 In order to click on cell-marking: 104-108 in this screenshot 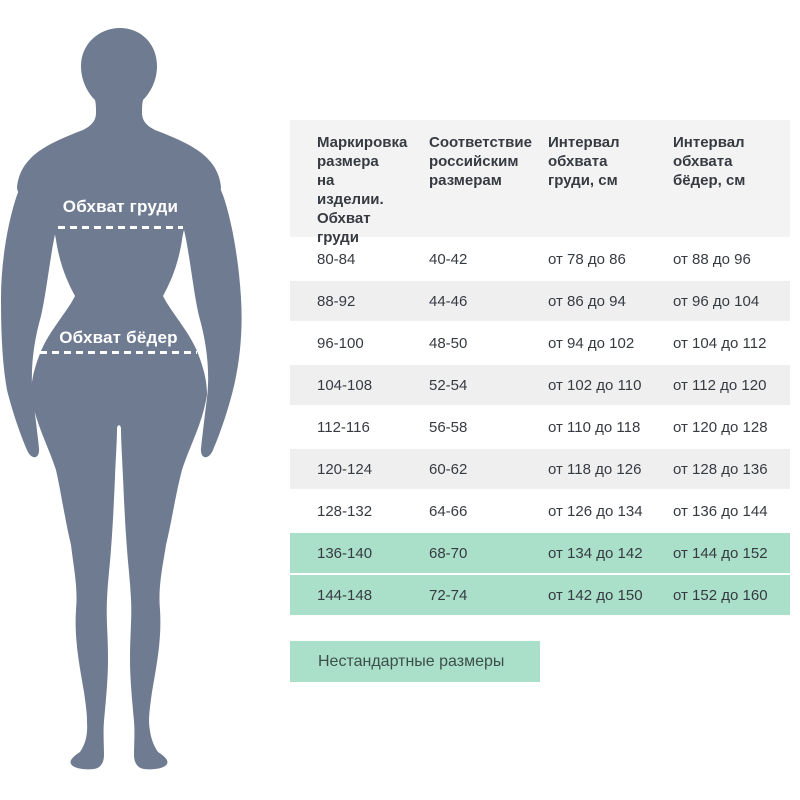, I will do `click(345, 385)`.